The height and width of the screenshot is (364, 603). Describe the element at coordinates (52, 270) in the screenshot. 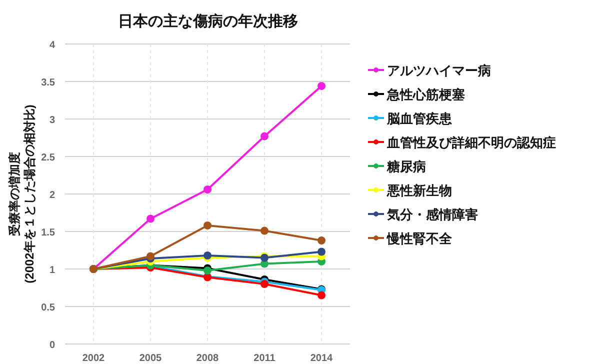

I see `y-tick-label: 1` at that location.